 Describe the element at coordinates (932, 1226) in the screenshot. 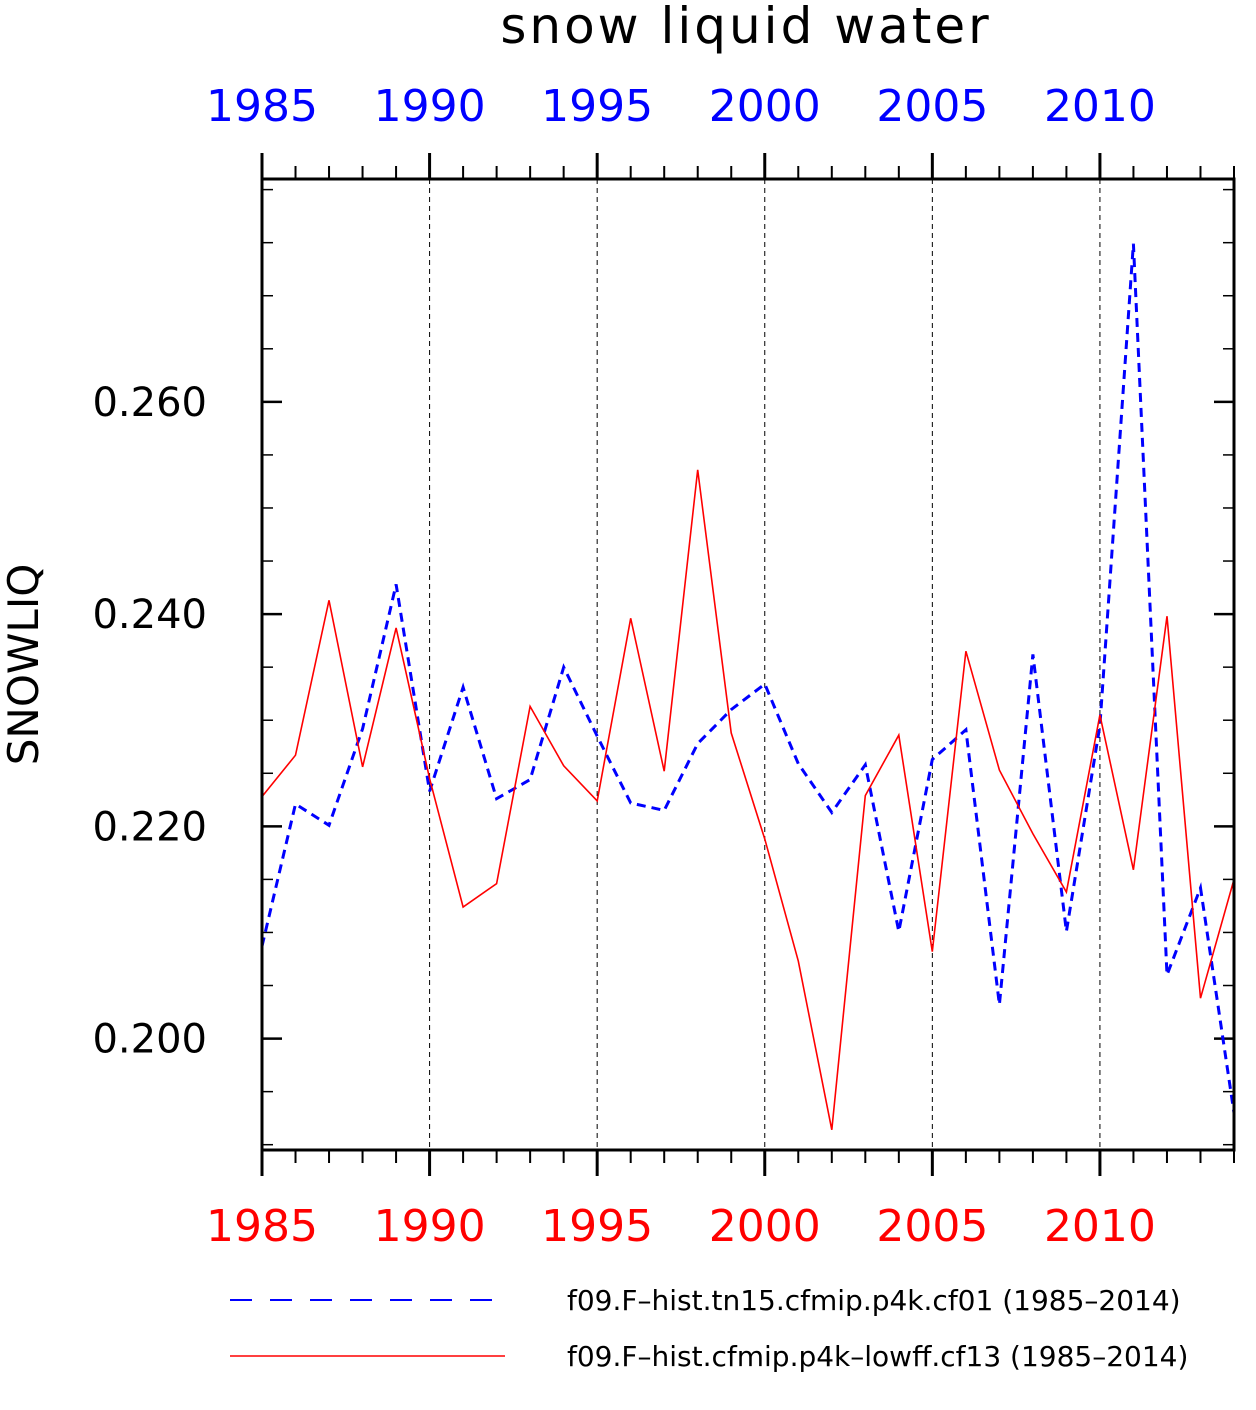

I see `x-tick-label-bottom-2005: 2005` at that location.